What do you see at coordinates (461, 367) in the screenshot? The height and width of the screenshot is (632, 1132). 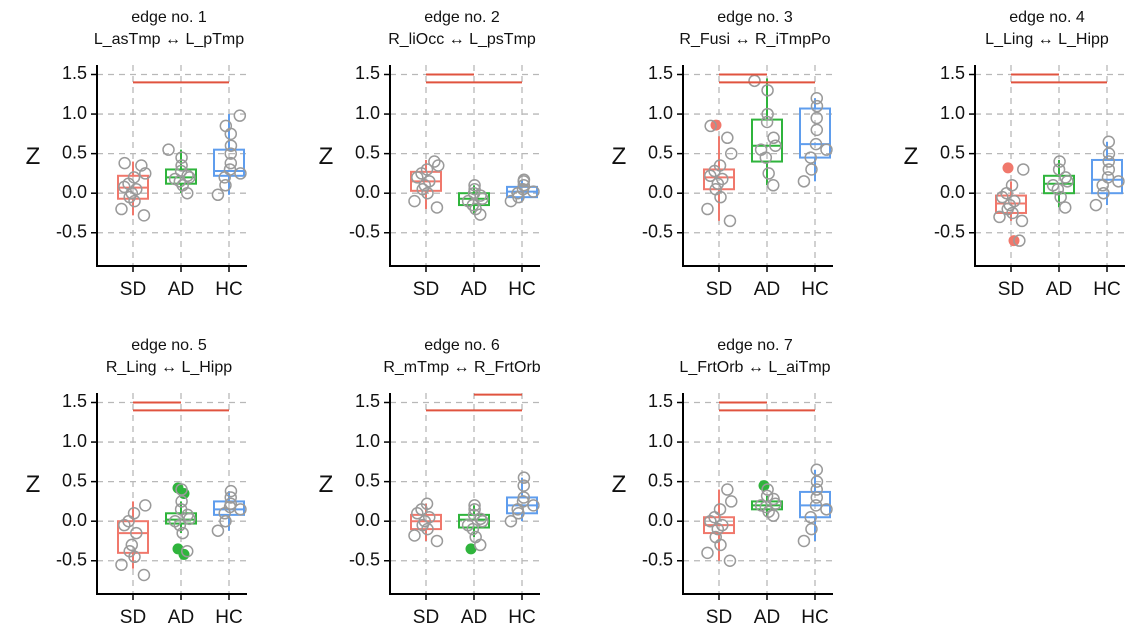 I see `chart-subtitle: R_mTmp ↔ R_FrtOrb` at bounding box center [461, 367].